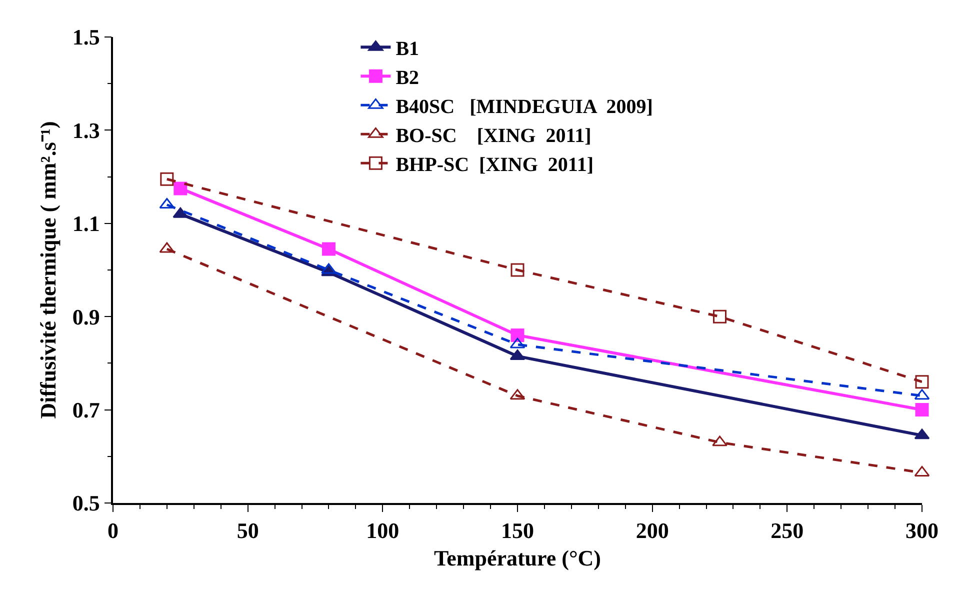 This screenshot has width=972, height=593. What do you see at coordinates (922, 531) in the screenshot?
I see `x-tick-label: 300` at bounding box center [922, 531].